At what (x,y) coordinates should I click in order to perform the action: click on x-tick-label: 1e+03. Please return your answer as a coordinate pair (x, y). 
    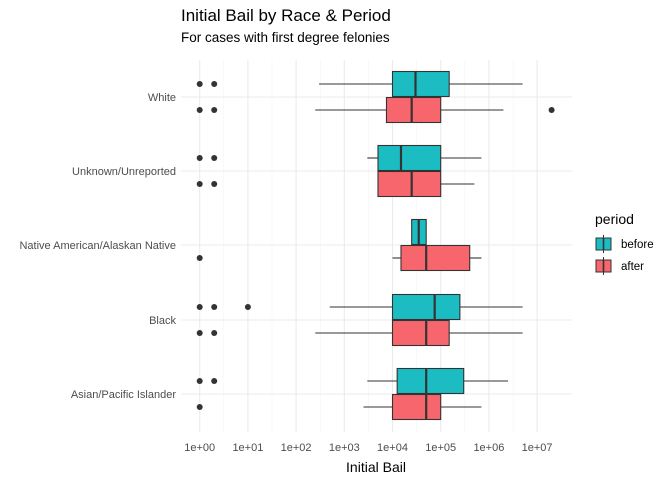
    Looking at the image, I should click on (344, 448).